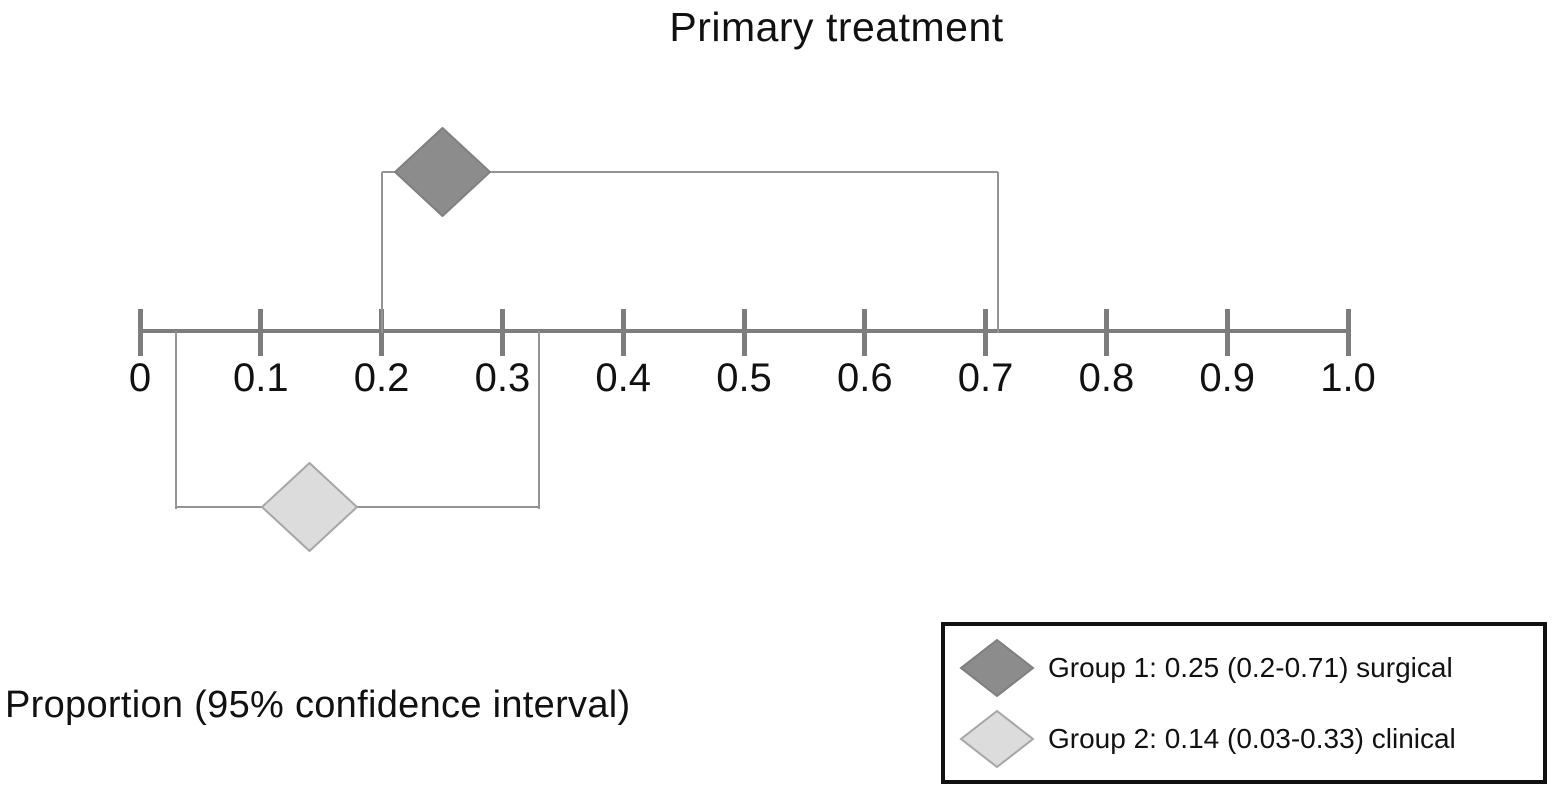  Describe the element at coordinates (997, 738) in the screenshot. I see `group-2-diamond-icon` at that location.